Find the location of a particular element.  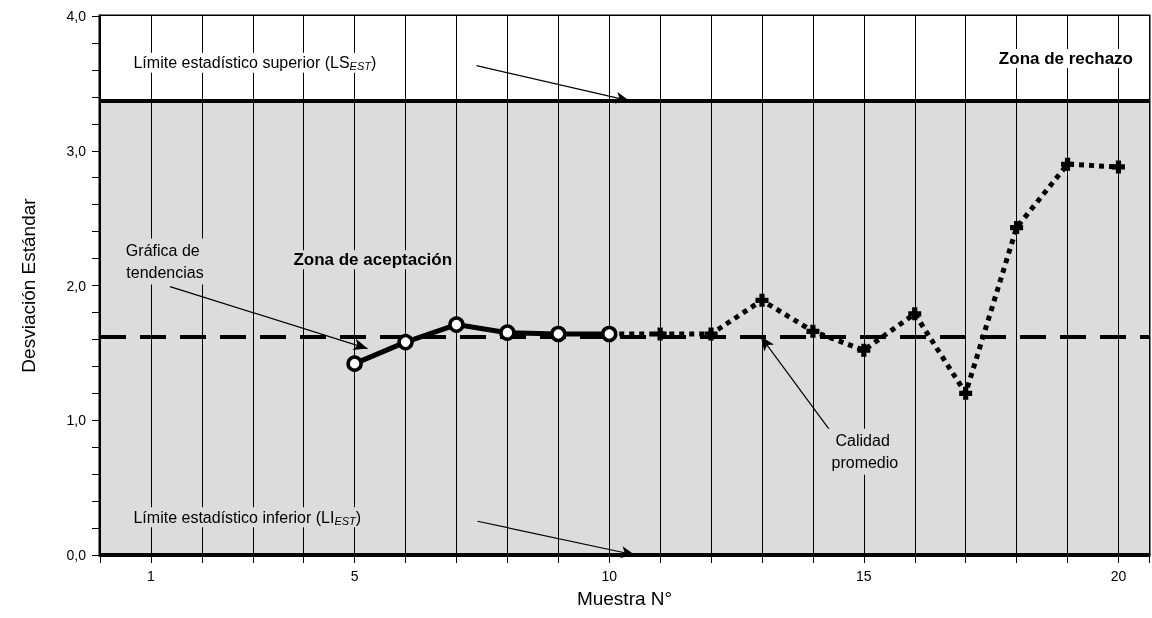

x-tick-label: 20 is located at coordinates (1118, 576).